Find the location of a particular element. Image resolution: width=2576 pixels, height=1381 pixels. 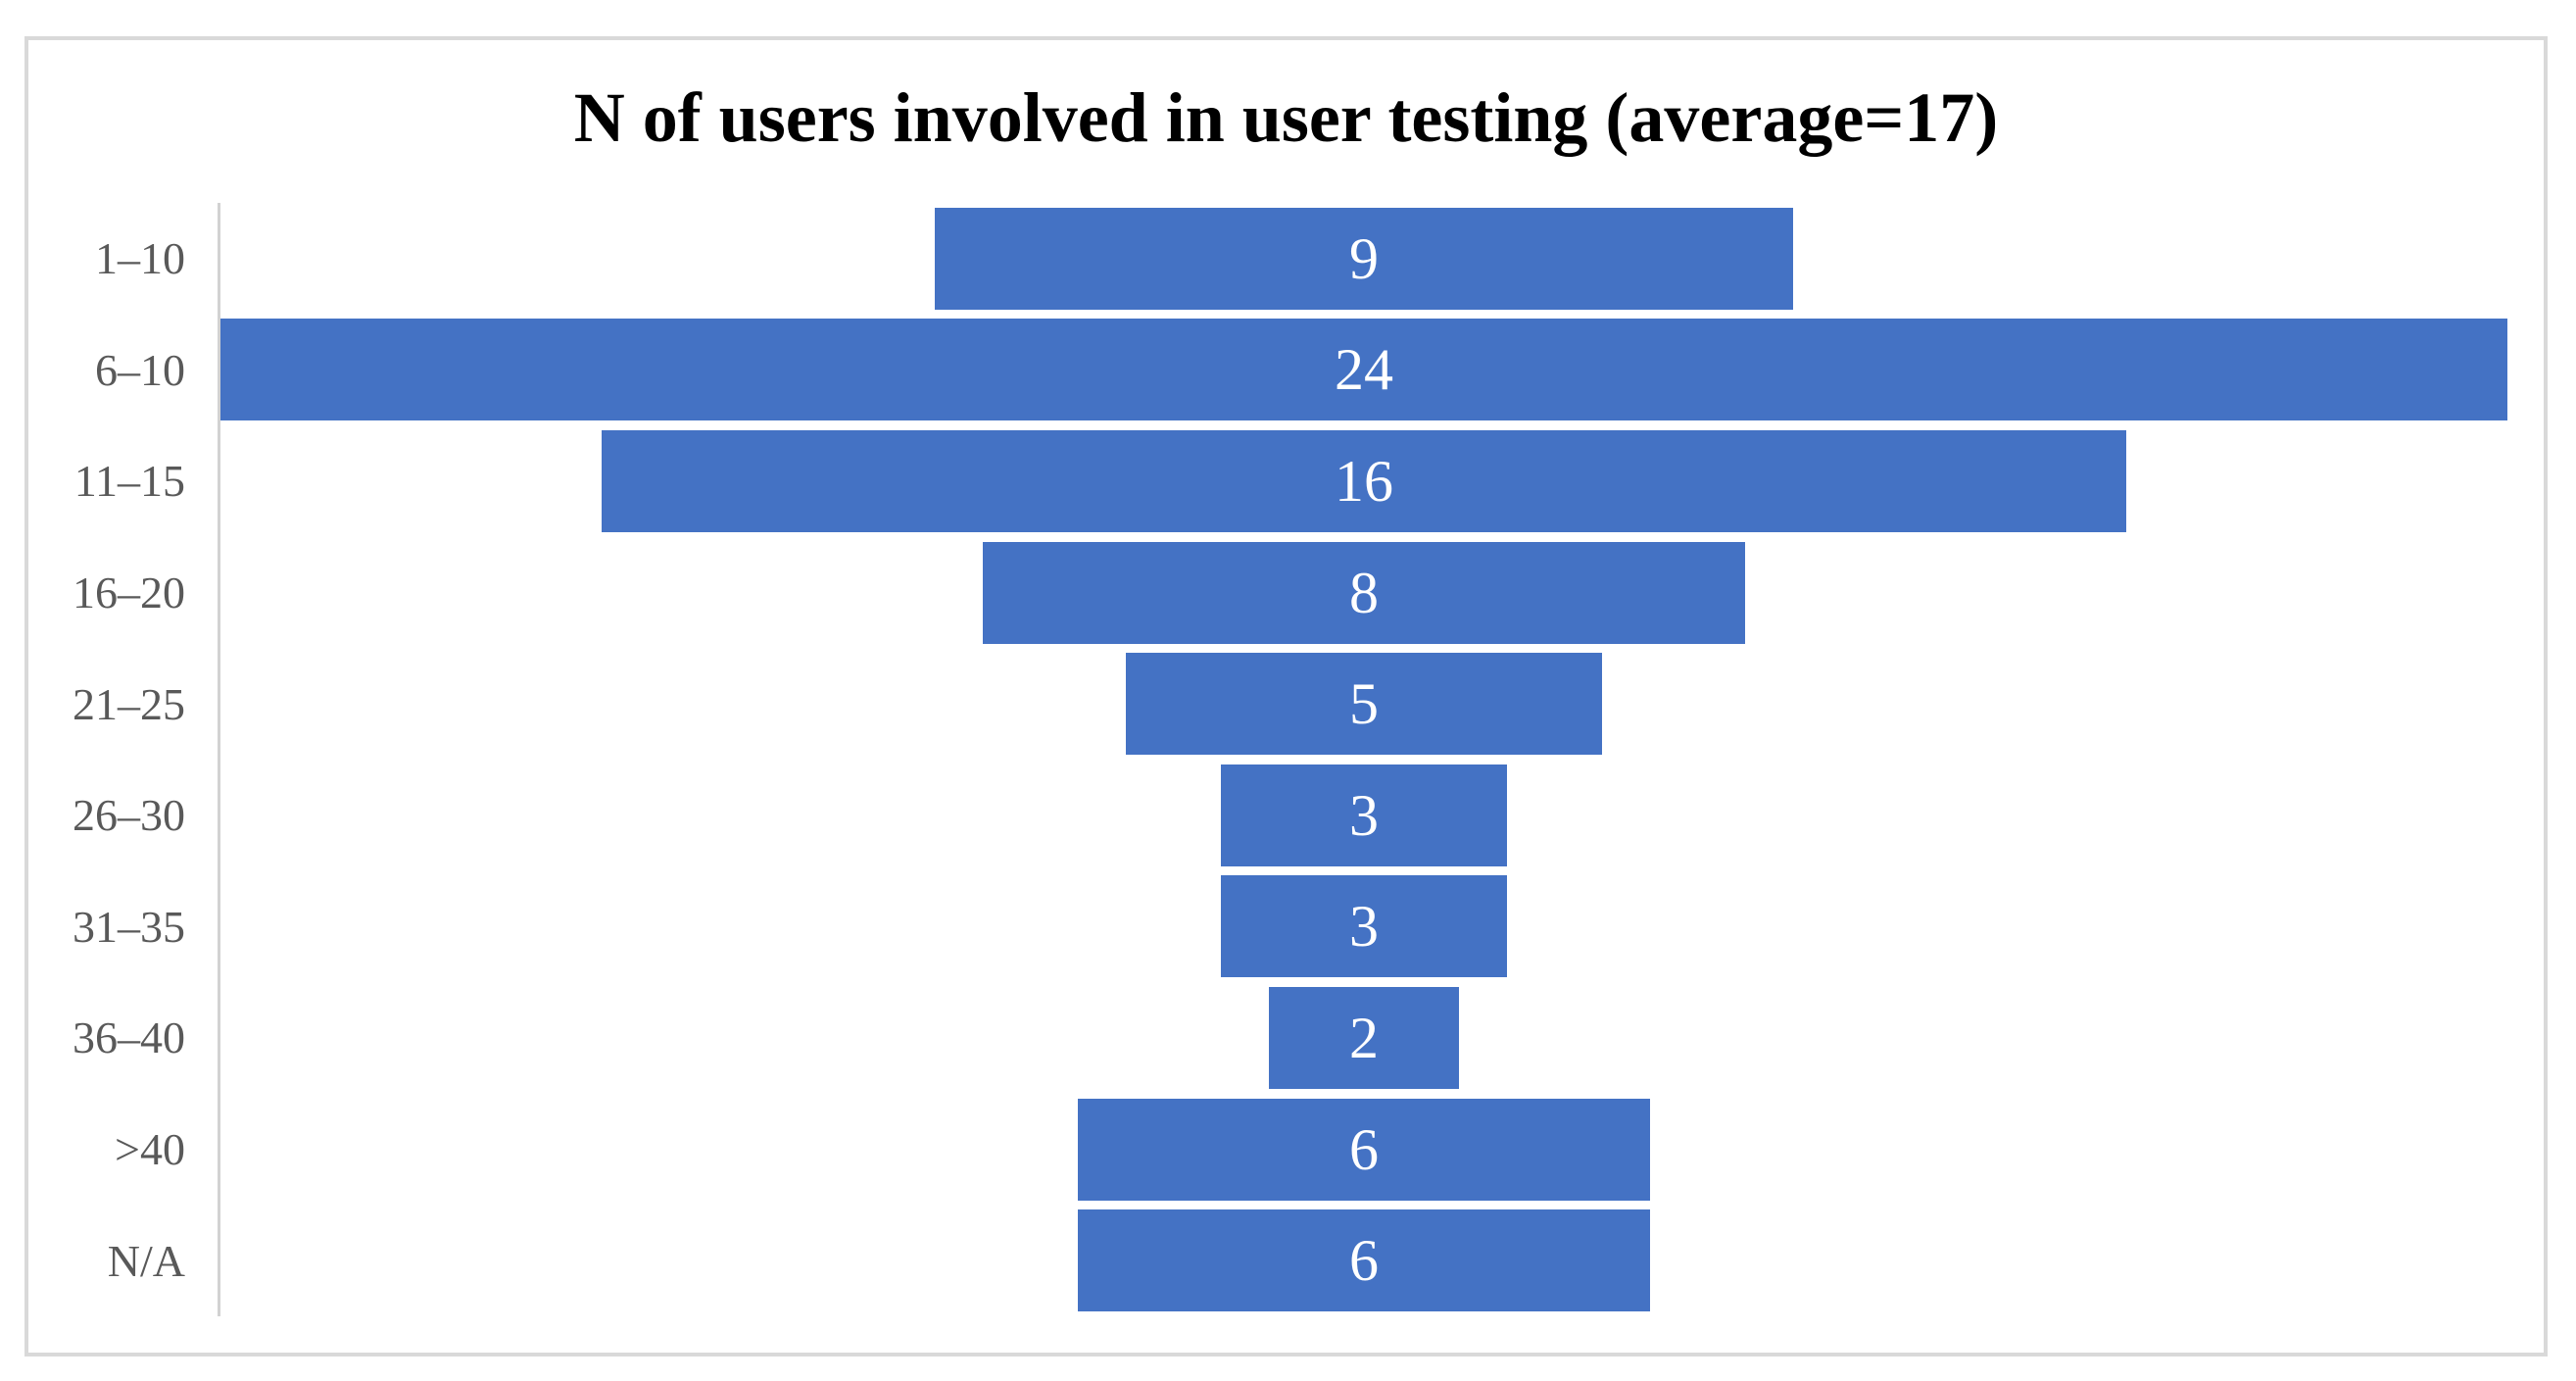

category-label: 11–15 is located at coordinates (129, 481).